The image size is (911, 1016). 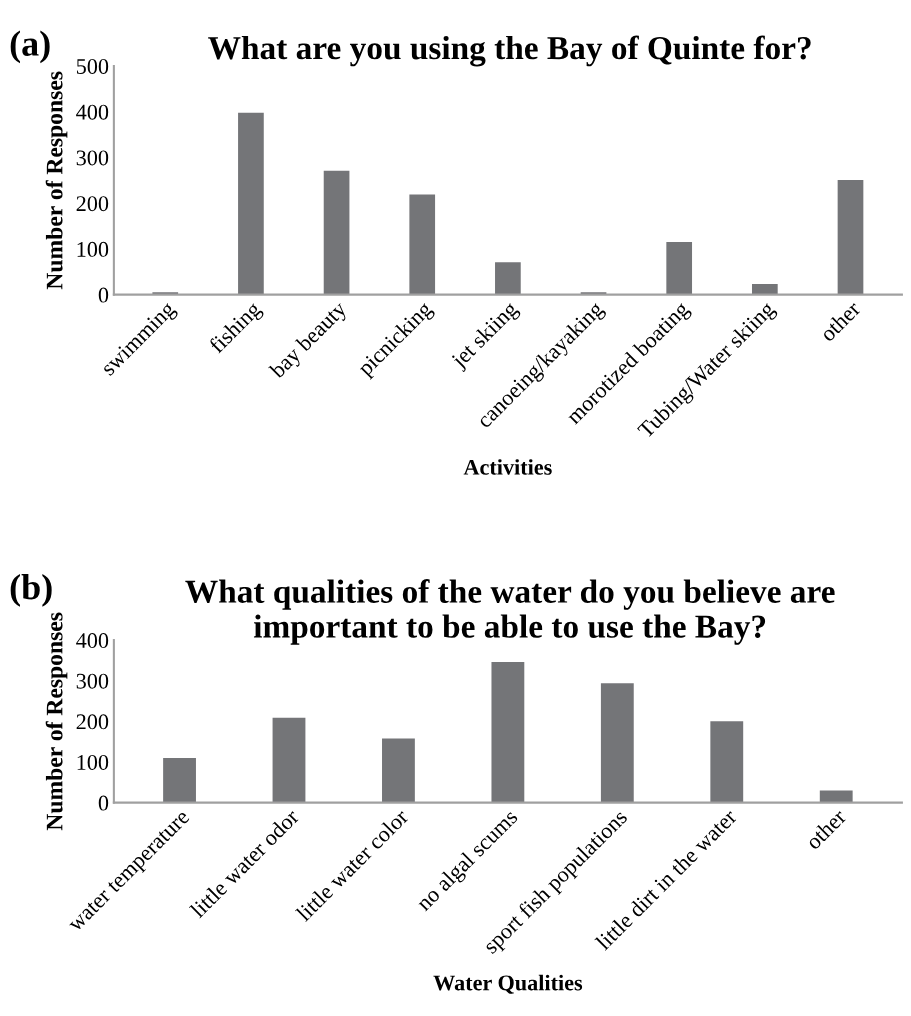 I want to click on chart-title: What qualities of the water do you believe are important to be able to use the Bay?, so click(x=510, y=612).